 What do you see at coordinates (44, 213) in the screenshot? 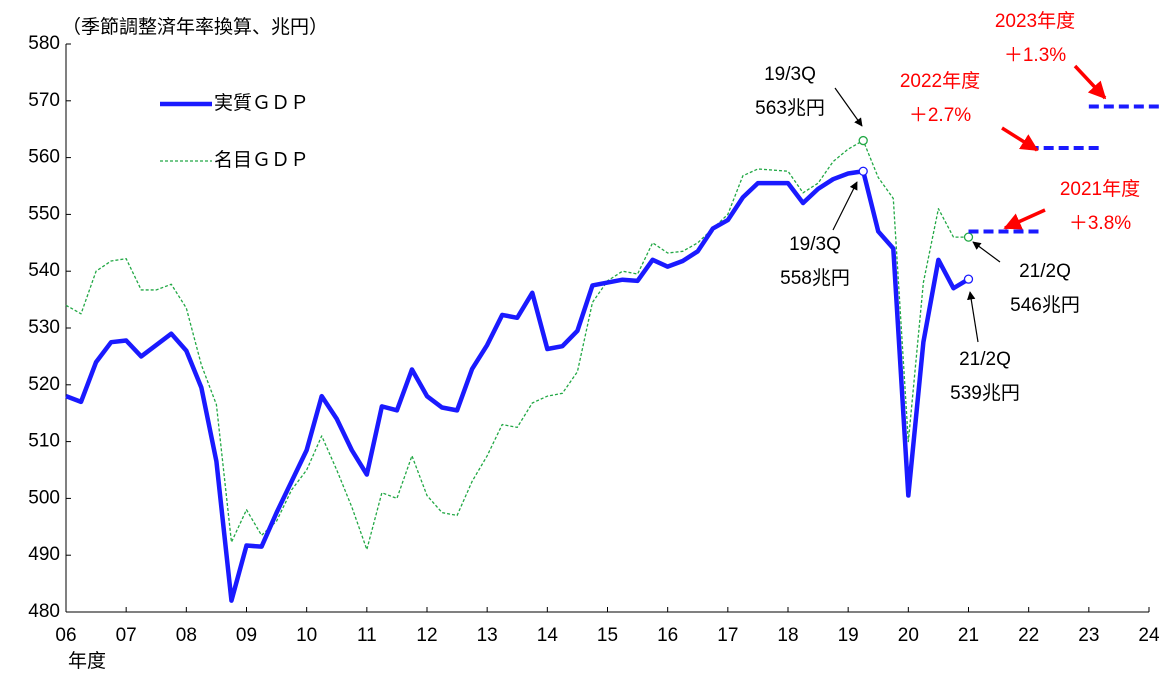
I see `y-tick-label: 550` at bounding box center [44, 213].